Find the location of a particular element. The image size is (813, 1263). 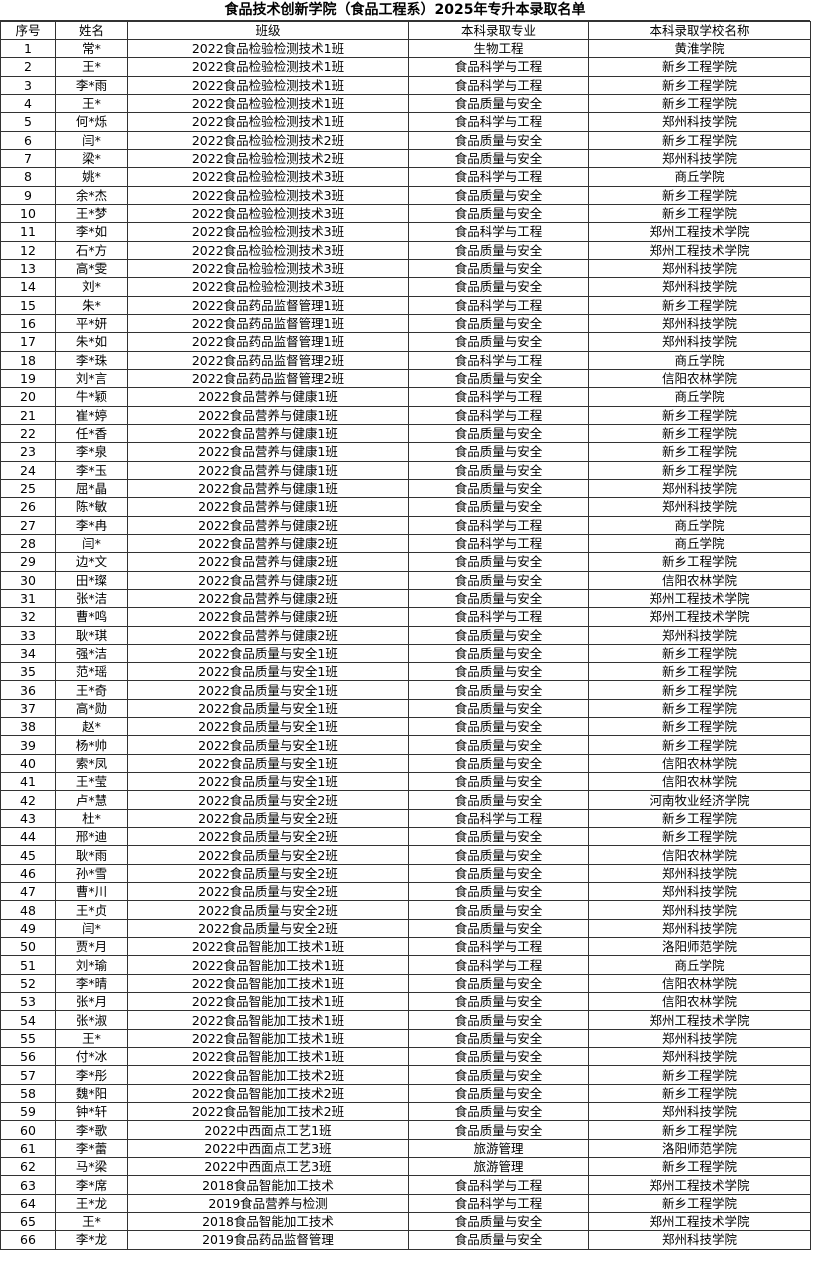

table-cell: 耿*琪 is located at coordinates (91, 635).